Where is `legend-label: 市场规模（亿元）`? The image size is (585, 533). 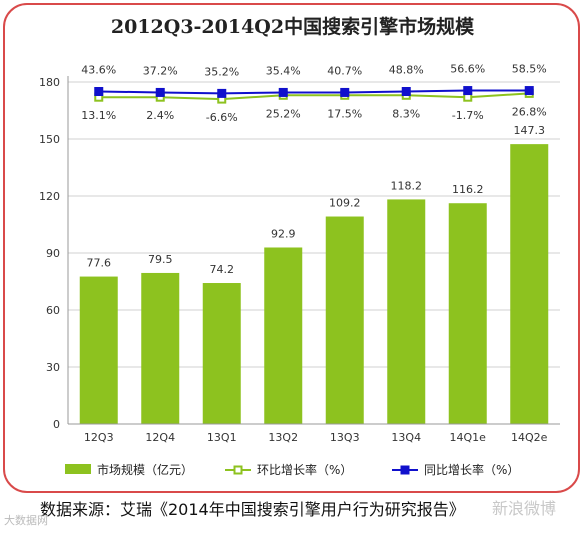 legend-label: 市场规模（亿元） is located at coordinates (145, 469).